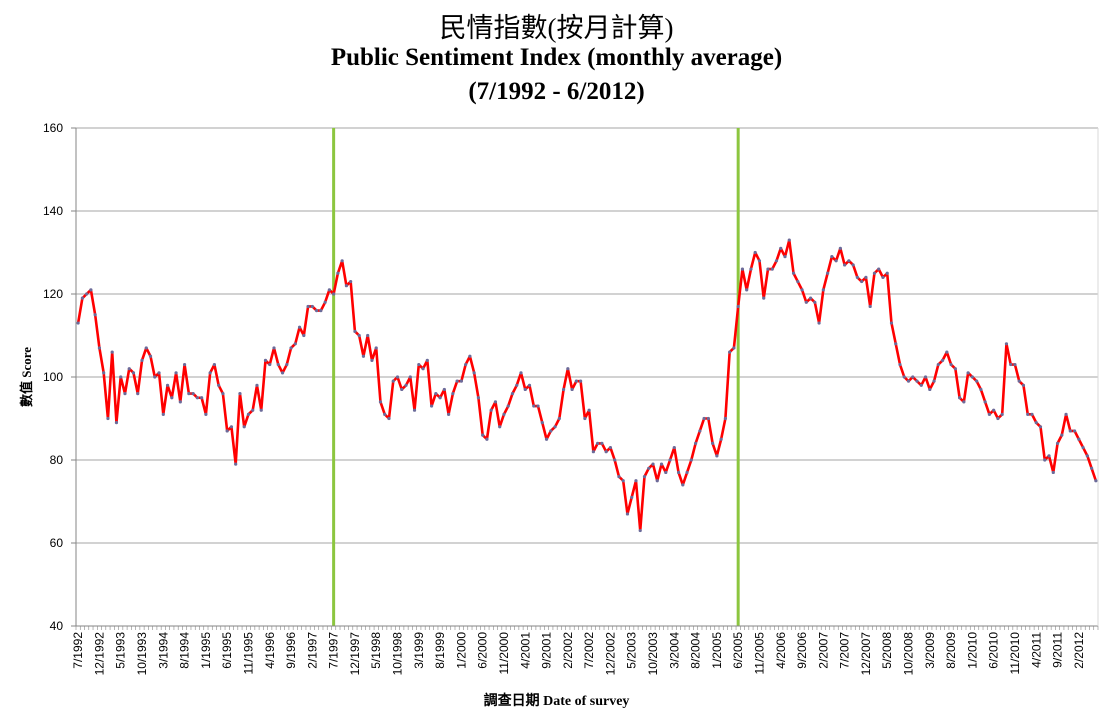 The width and height of the screenshot is (1113, 723). What do you see at coordinates (57, 626) in the screenshot?
I see `y-tick-label: 40` at bounding box center [57, 626].